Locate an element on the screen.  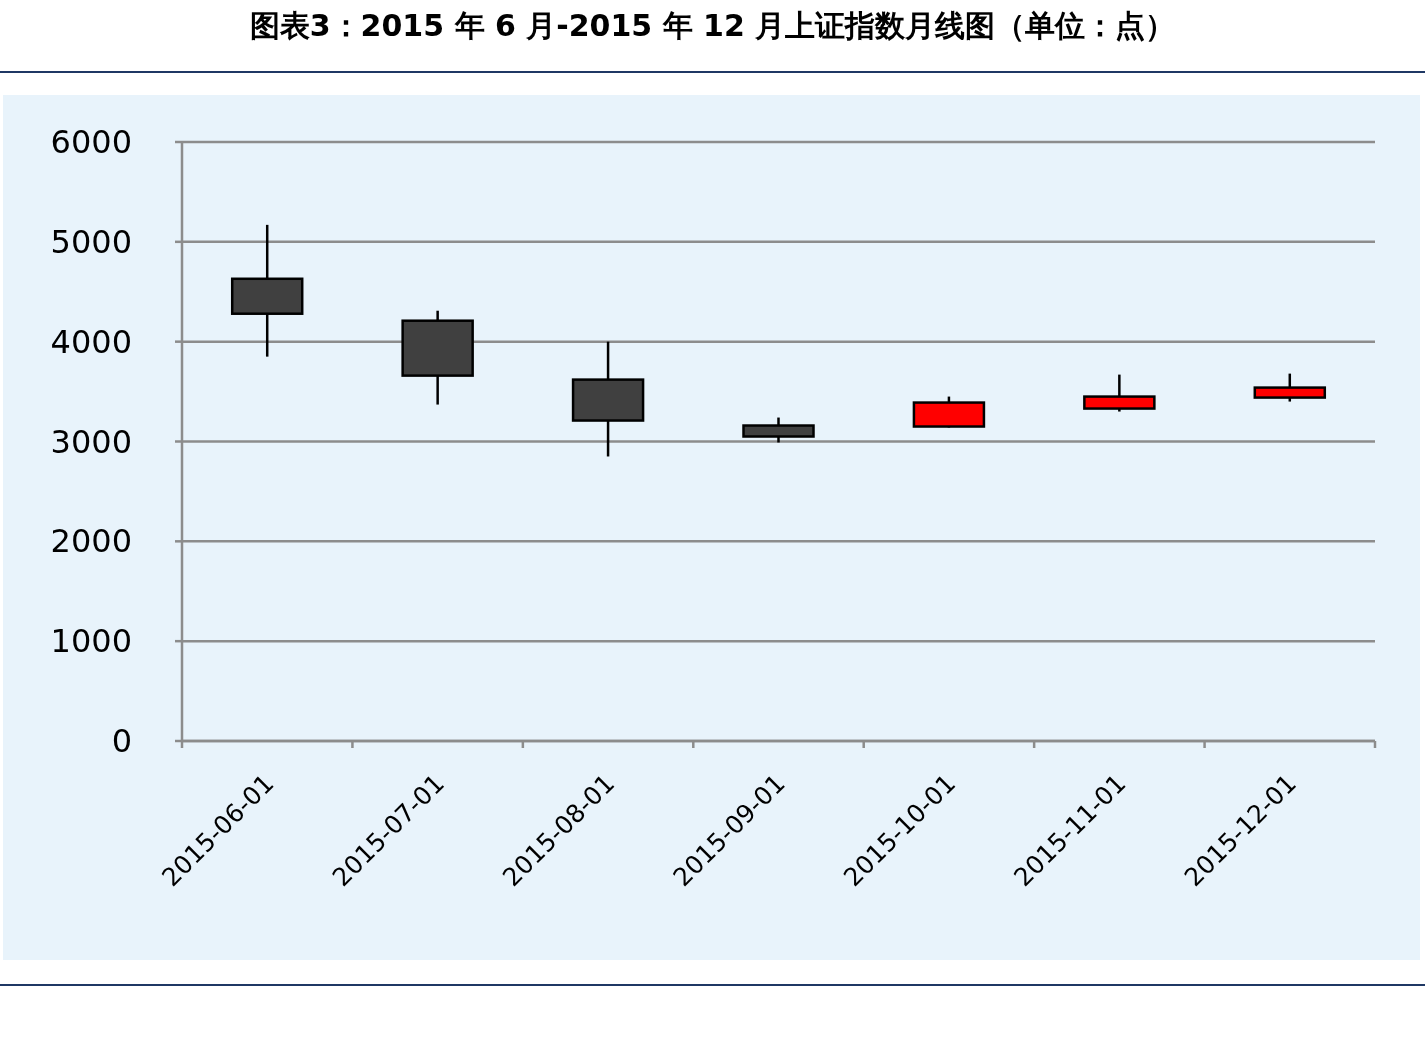
y-tick-label: 2000 is located at coordinates (91, 541).